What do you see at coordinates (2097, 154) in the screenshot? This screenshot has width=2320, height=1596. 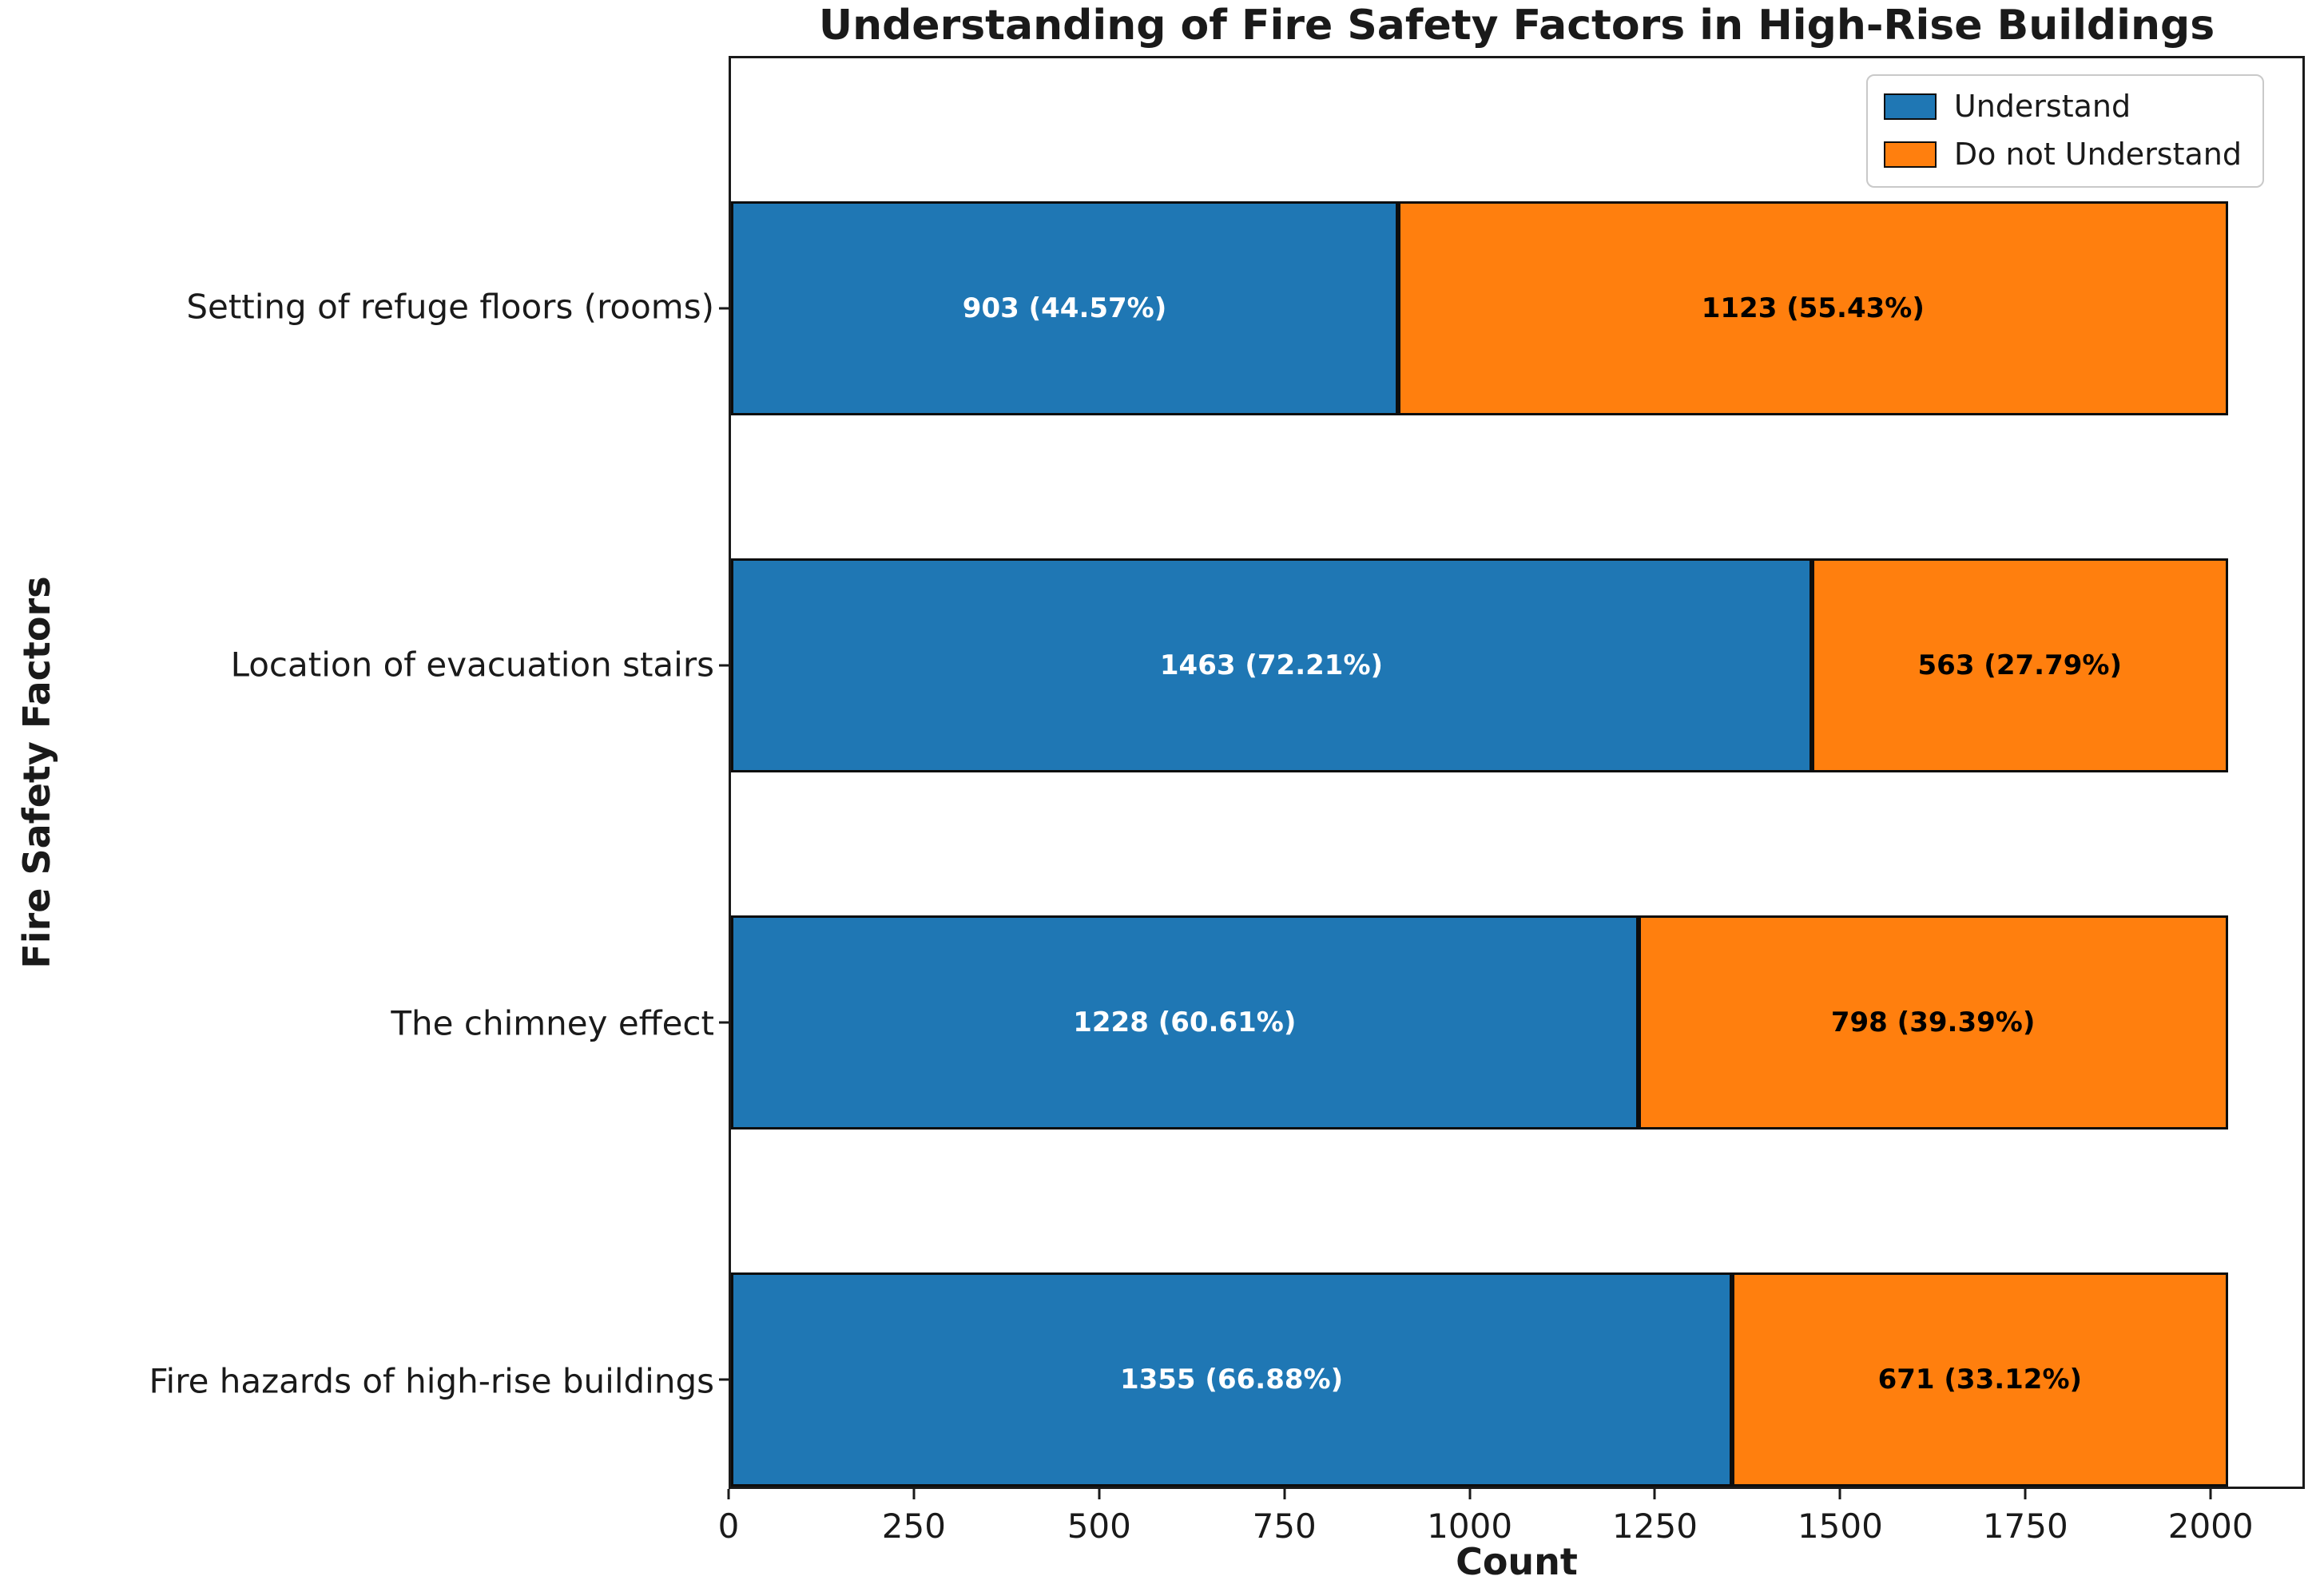 I see `legend-label: Do not Understand` at bounding box center [2097, 154].